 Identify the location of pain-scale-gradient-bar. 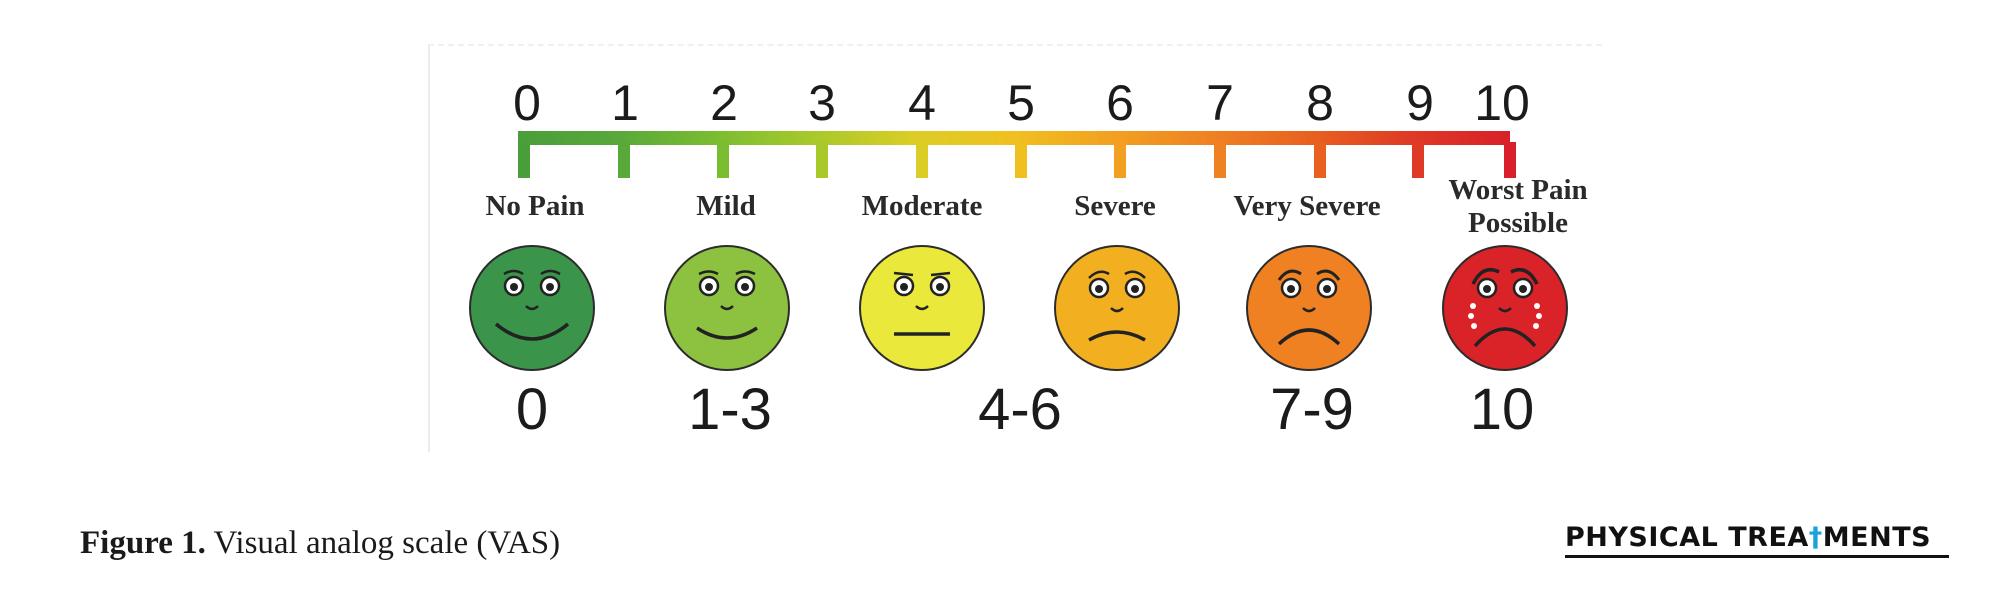
(1014, 138).